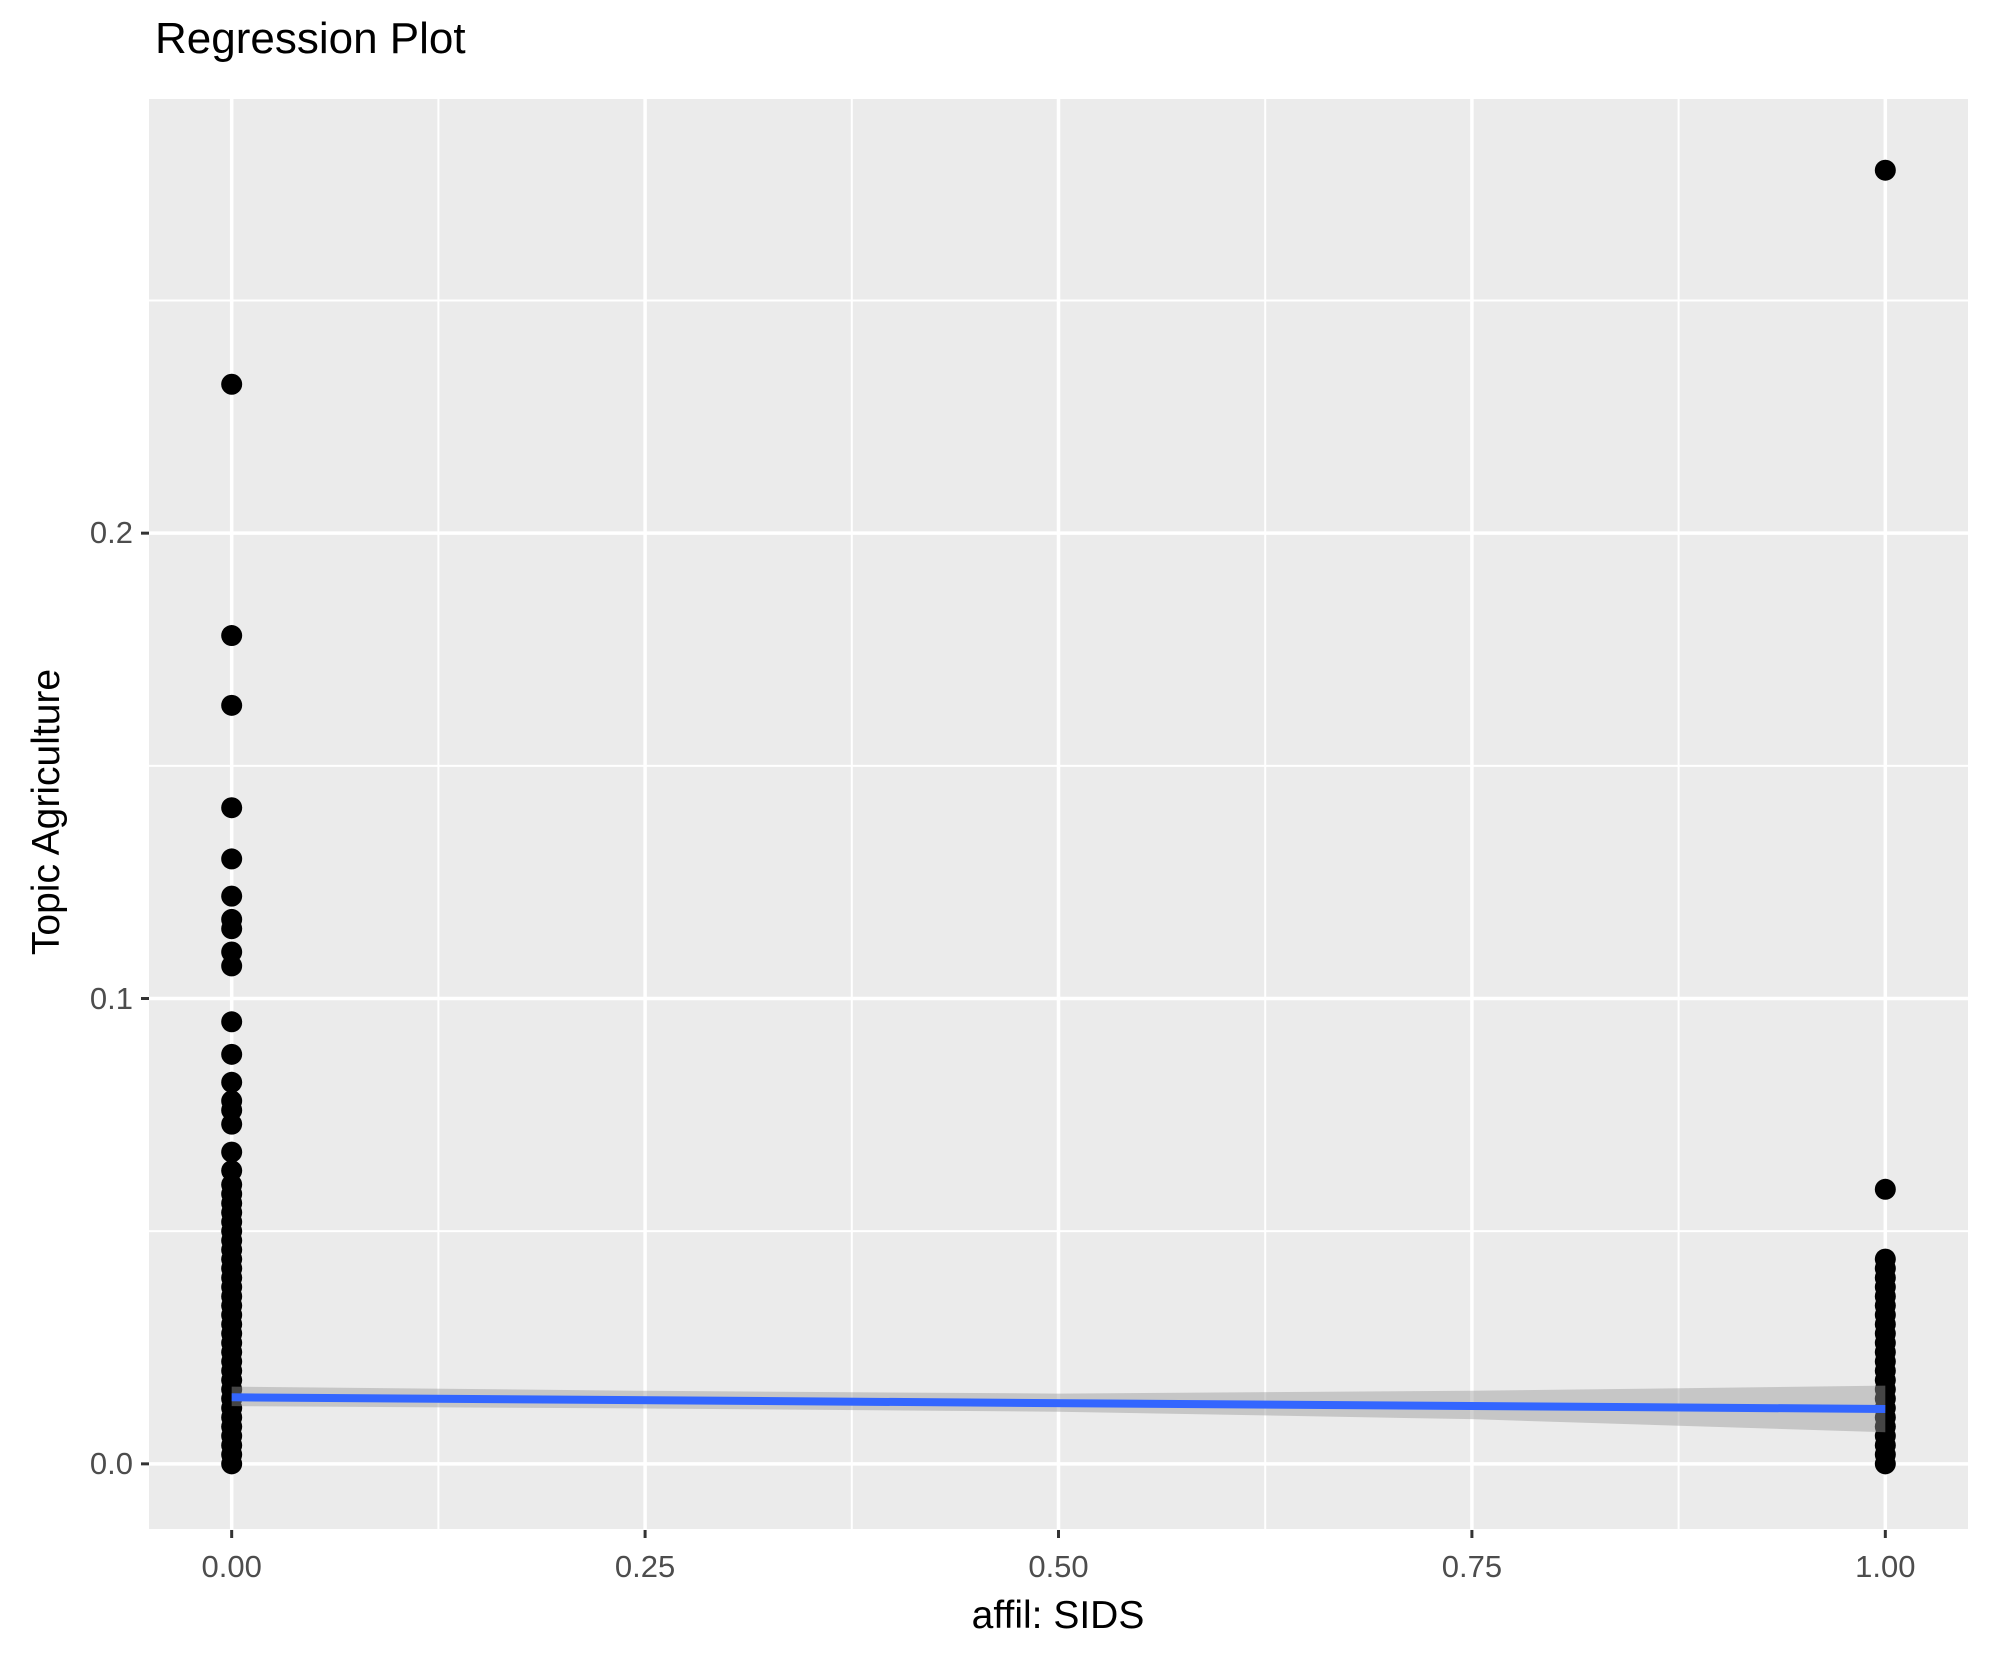  I want to click on y-tick-label: 0.1, so click(111, 998).